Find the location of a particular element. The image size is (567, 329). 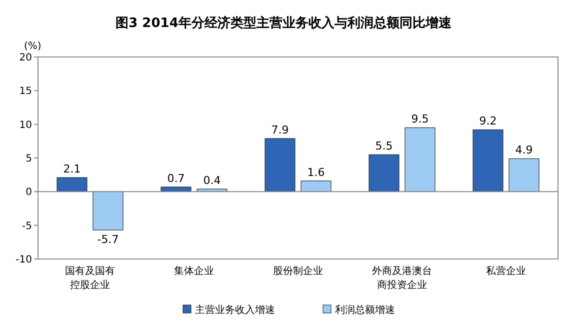

data-label: 0.4 is located at coordinates (212, 180).